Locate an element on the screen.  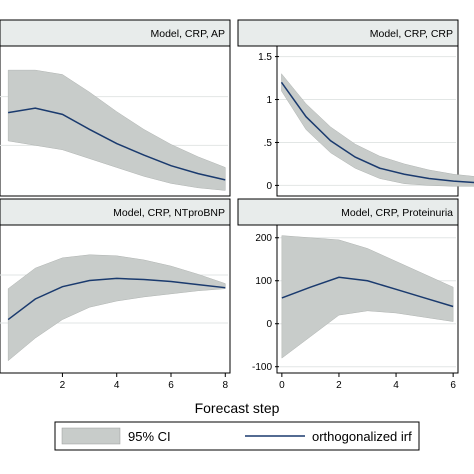
xtick-label-proteinuria-0: 0 is located at coordinates (282, 385).